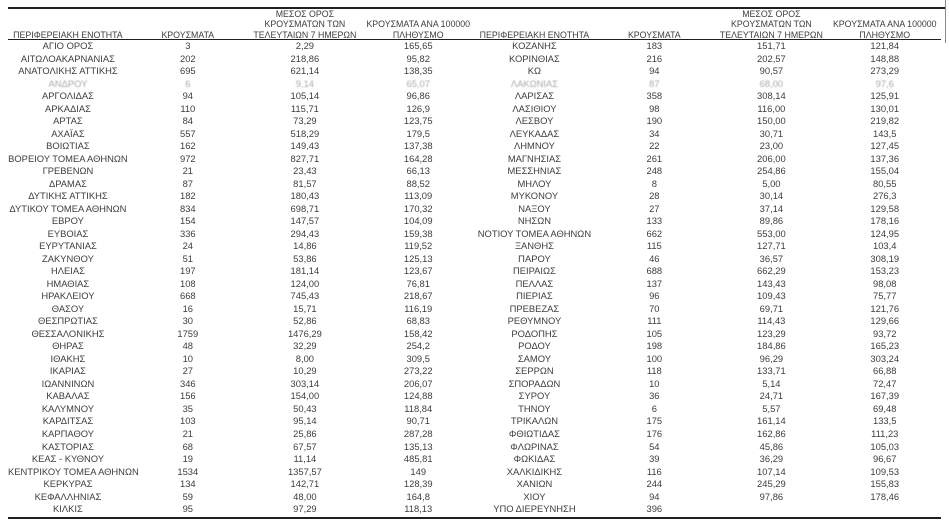 This screenshot has height=527, width=949. What do you see at coordinates (188, 183) in the screenshot?
I see `cell-cases: 87` at bounding box center [188, 183].